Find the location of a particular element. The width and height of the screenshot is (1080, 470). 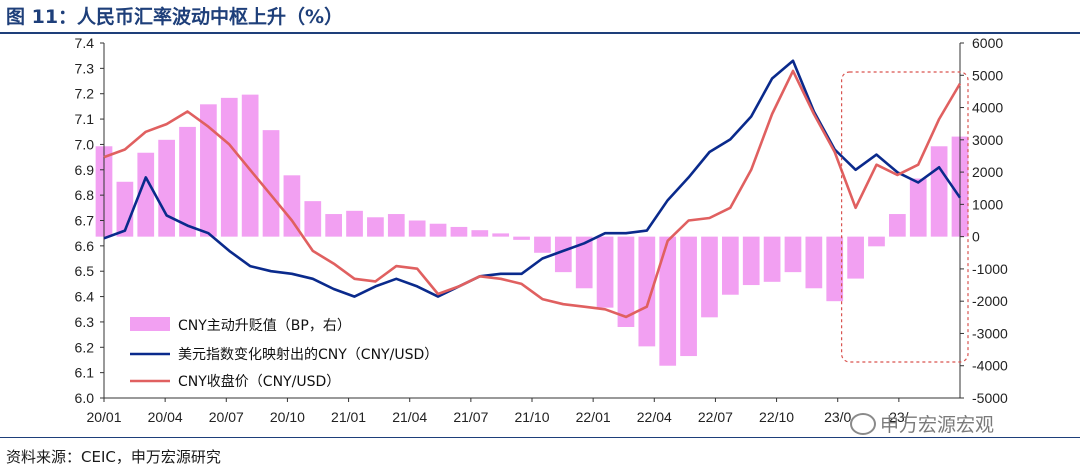

right-tick-label: 1000 is located at coordinates (987, 204).